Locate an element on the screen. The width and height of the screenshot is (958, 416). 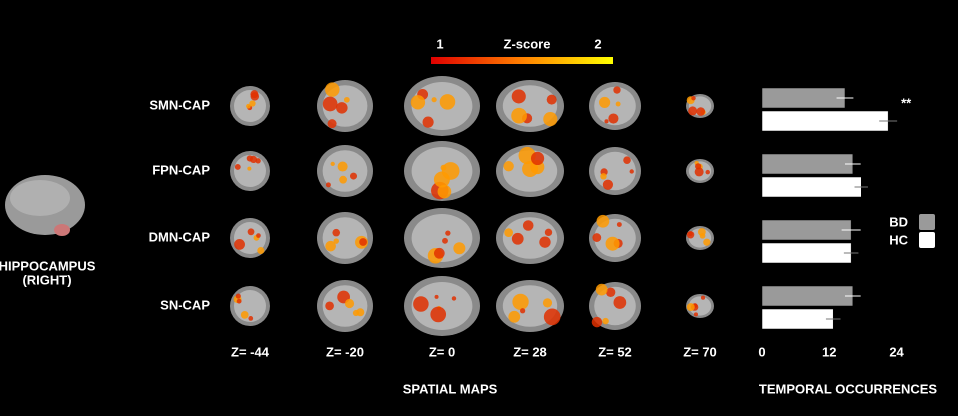
x-tick-label: 24 is located at coordinates (896, 351).